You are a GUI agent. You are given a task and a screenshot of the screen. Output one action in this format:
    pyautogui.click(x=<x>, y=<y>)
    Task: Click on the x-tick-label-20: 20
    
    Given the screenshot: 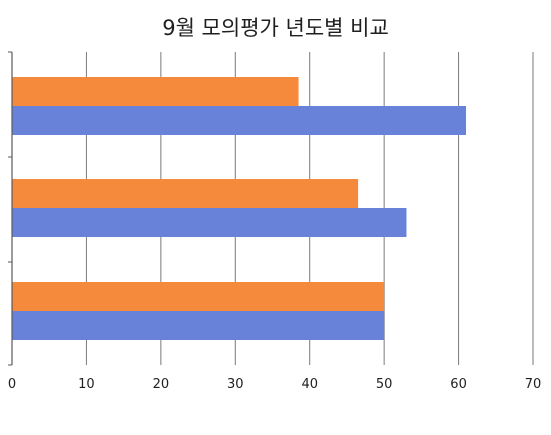 What is the action you would take?
    pyautogui.click(x=161, y=384)
    